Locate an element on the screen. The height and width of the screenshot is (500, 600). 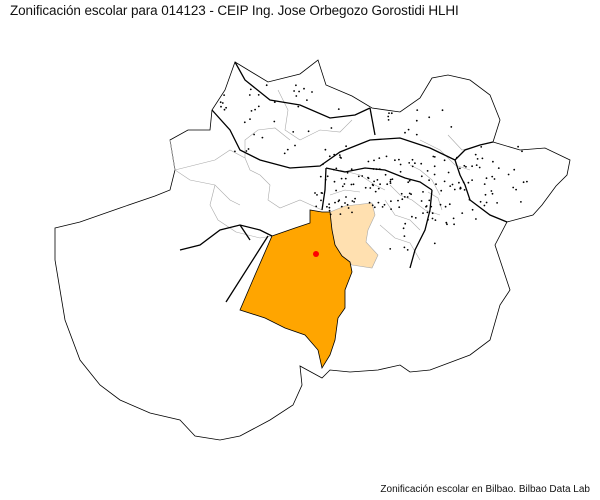
school-marker is located at coordinates (316, 254).